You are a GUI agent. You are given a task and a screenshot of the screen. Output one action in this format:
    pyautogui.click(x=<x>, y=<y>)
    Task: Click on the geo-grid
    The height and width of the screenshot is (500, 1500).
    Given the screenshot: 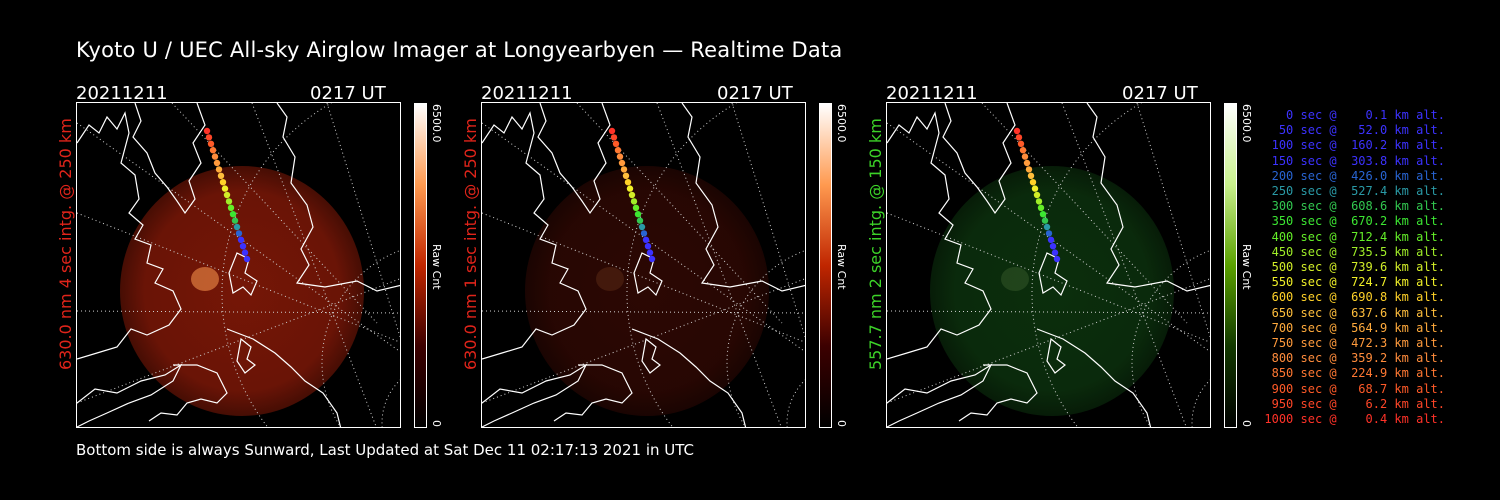 What is the action you would take?
    pyautogui.click(x=238, y=265)
    